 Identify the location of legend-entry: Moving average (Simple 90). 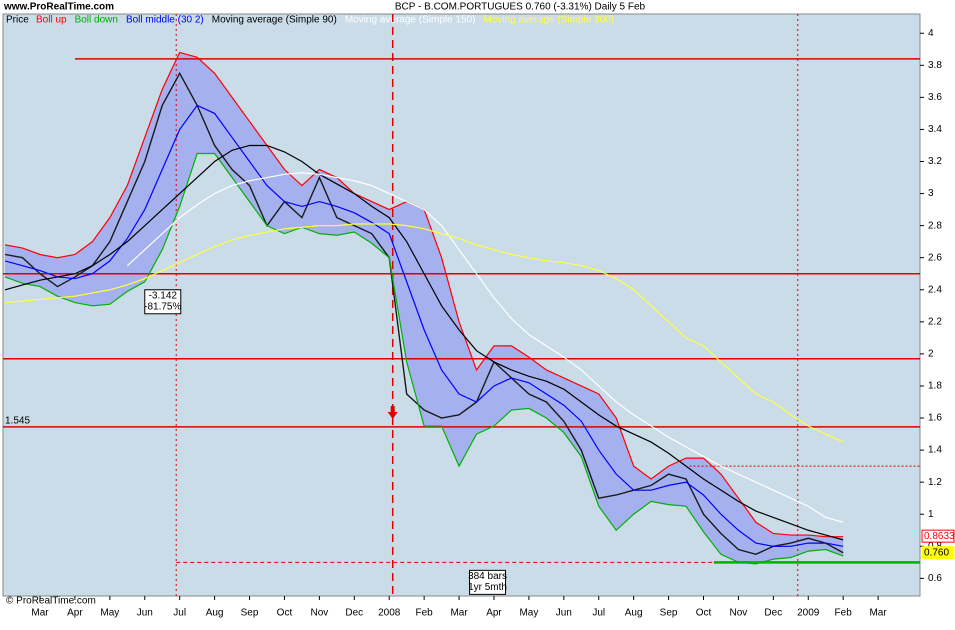
(274, 20).